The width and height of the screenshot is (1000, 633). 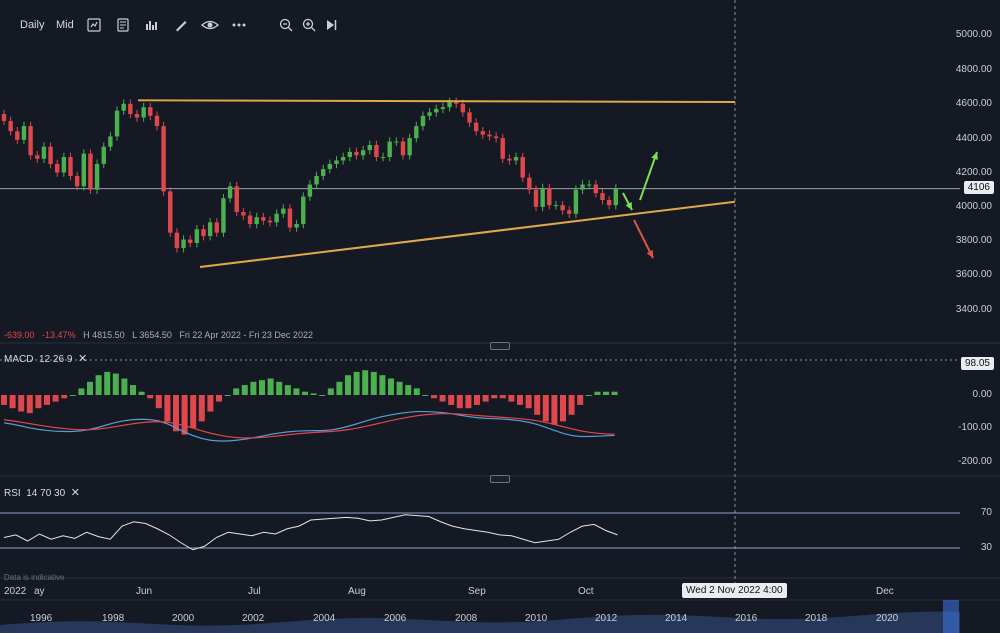 I want to click on upper-trendline, so click(x=436, y=101).